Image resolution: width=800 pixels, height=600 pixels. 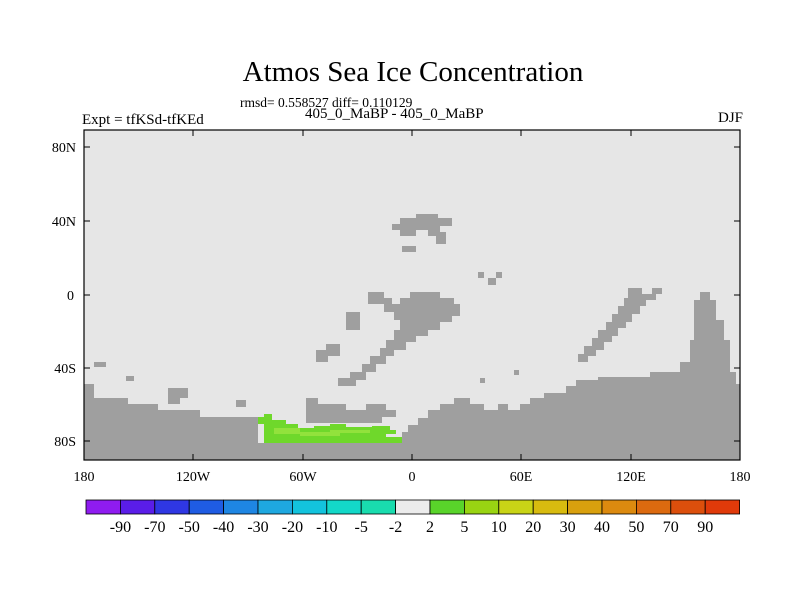 What do you see at coordinates (394, 114) in the screenshot?
I see `case-label: 405_0_MaBP - 405_0_MaBP` at bounding box center [394, 114].